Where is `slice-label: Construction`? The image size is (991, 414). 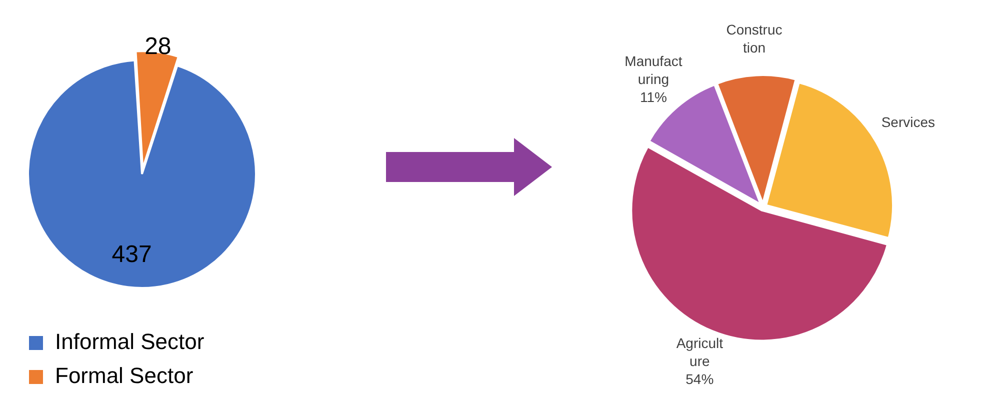
slice-label: Construction is located at coordinates (754, 38).